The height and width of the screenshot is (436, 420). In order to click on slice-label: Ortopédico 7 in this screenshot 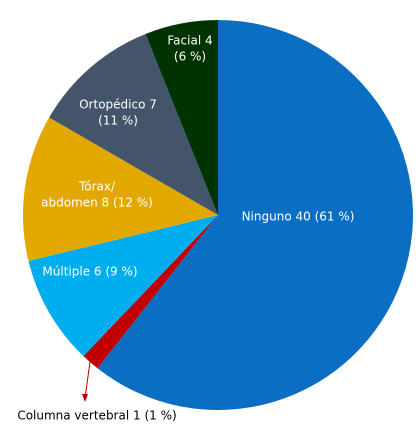, I will do `click(118, 105)`.